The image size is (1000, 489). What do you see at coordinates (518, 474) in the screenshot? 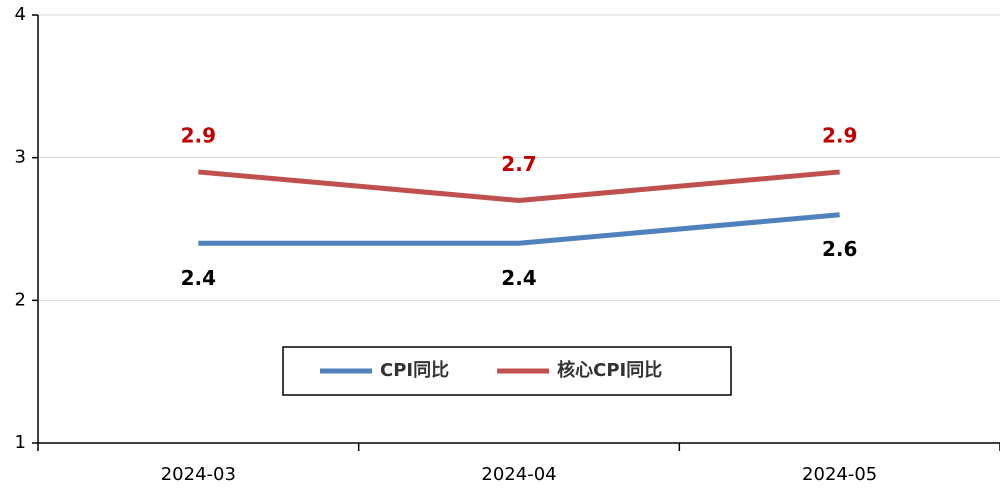
I see `x-tick-label: 2024-04` at bounding box center [518, 474].